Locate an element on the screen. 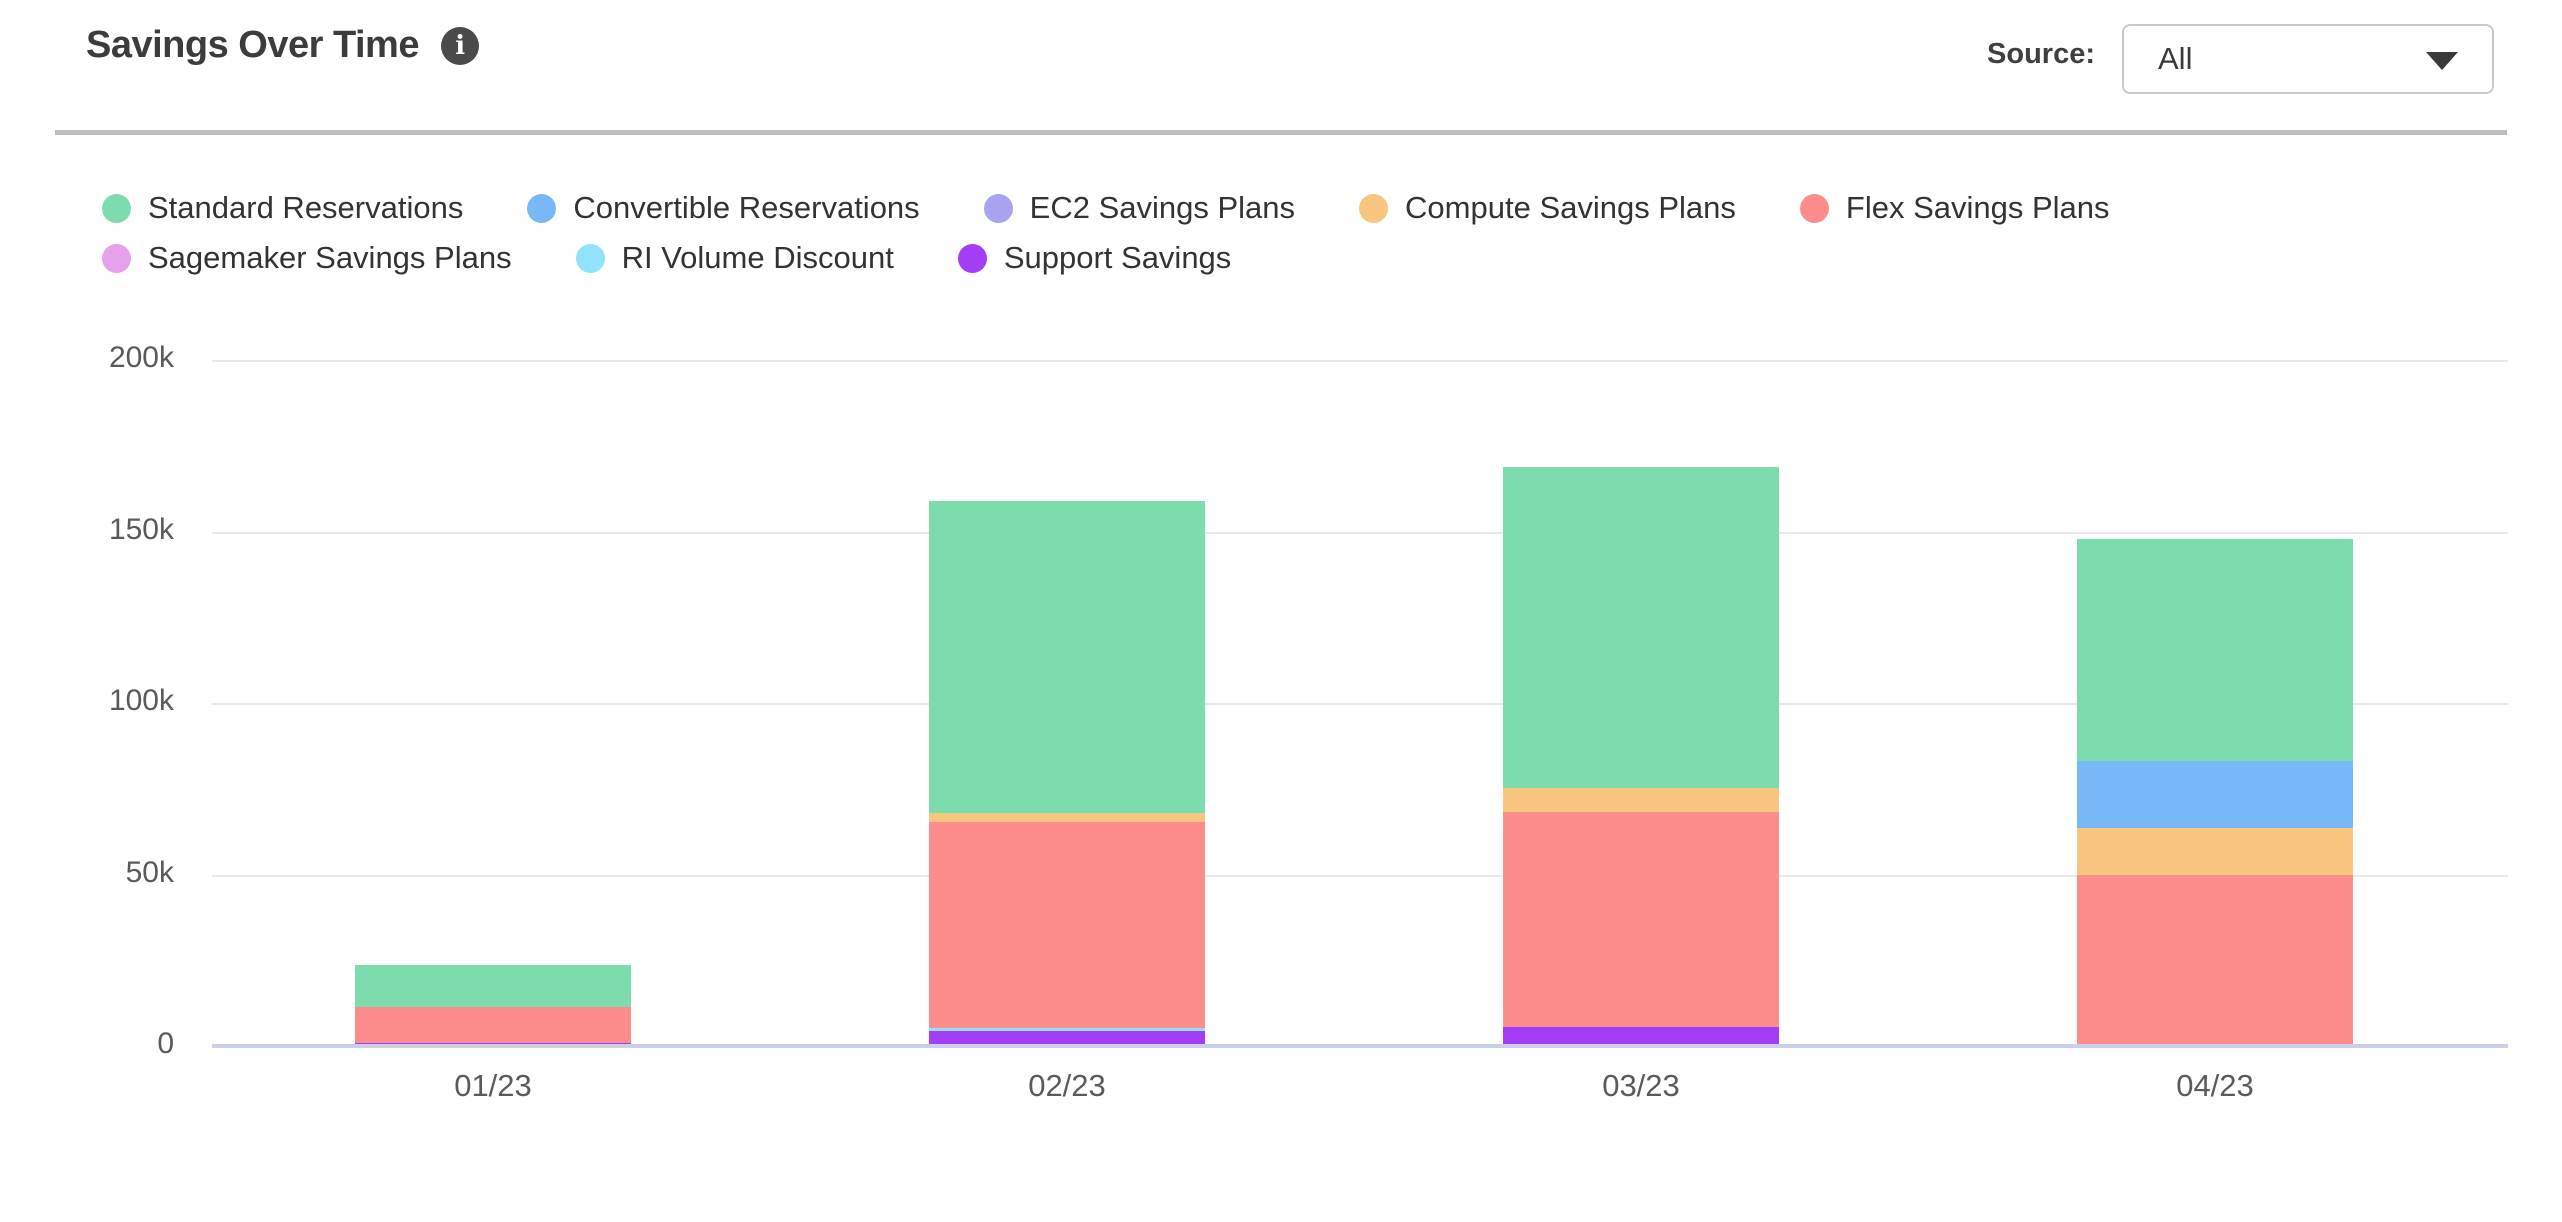 Image resolution: width=2562 pixels, height=1222 pixels. bar-segment-convertible-reservations is located at coordinates (2215, 794).